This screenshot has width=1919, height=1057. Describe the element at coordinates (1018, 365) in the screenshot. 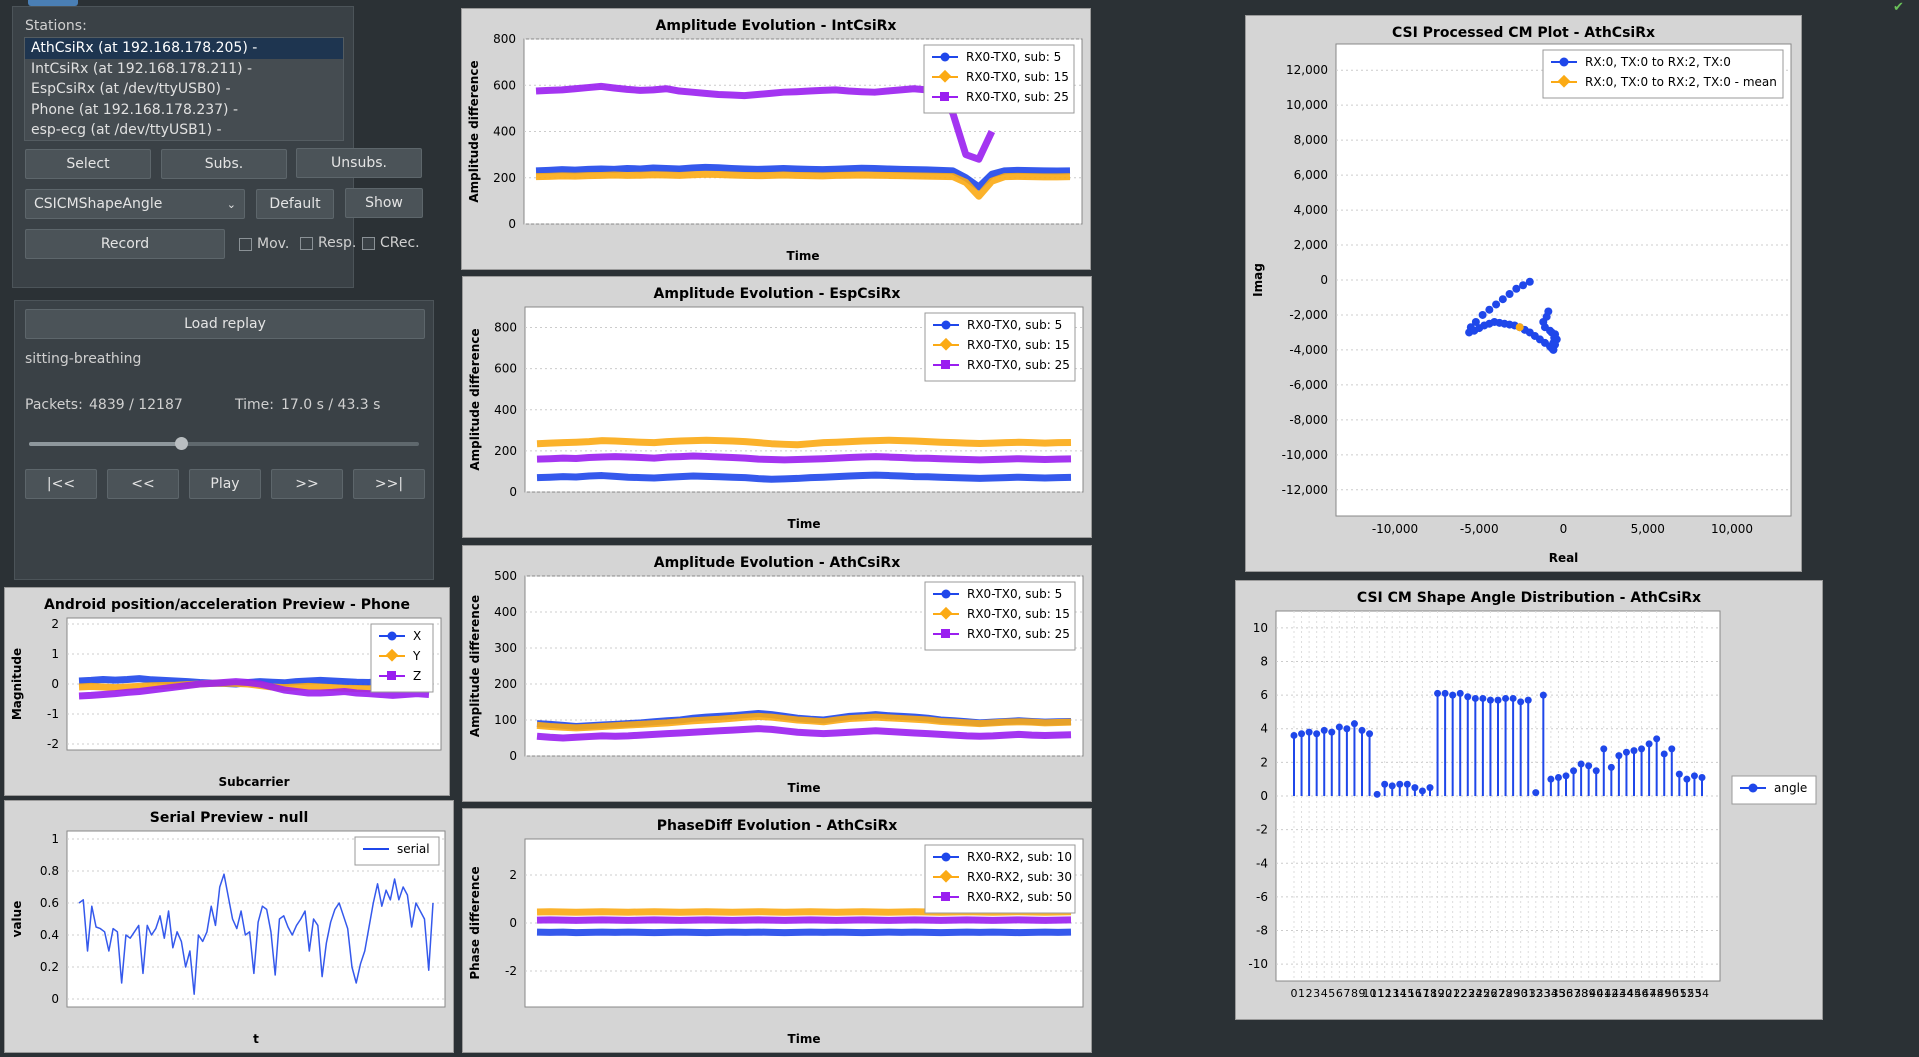

I see `legend-entry: RX0-TX0, sub: 25` at that location.